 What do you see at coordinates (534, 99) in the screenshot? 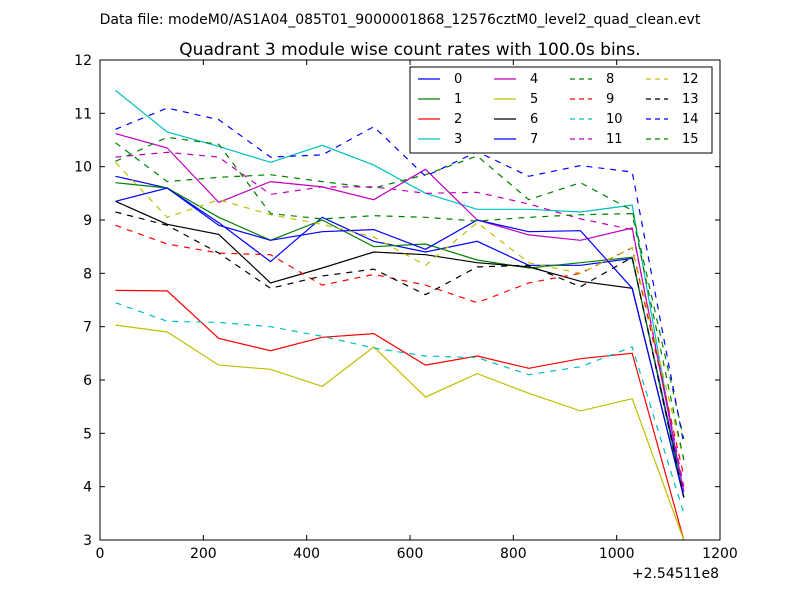
I see `legend-label-5: 5` at bounding box center [534, 99].